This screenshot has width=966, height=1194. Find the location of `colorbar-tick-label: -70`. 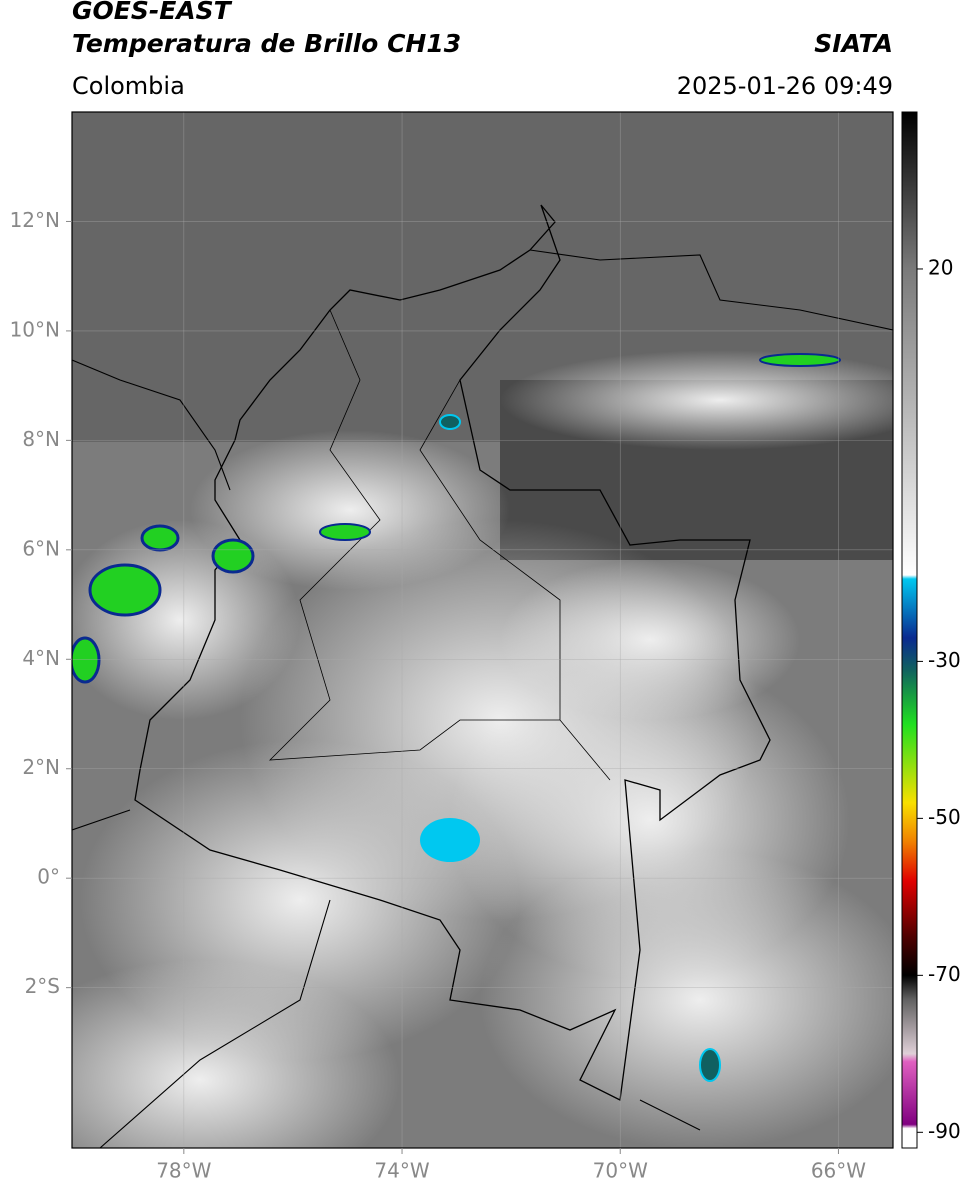

colorbar-tick-label: -70 is located at coordinates (944, 974).